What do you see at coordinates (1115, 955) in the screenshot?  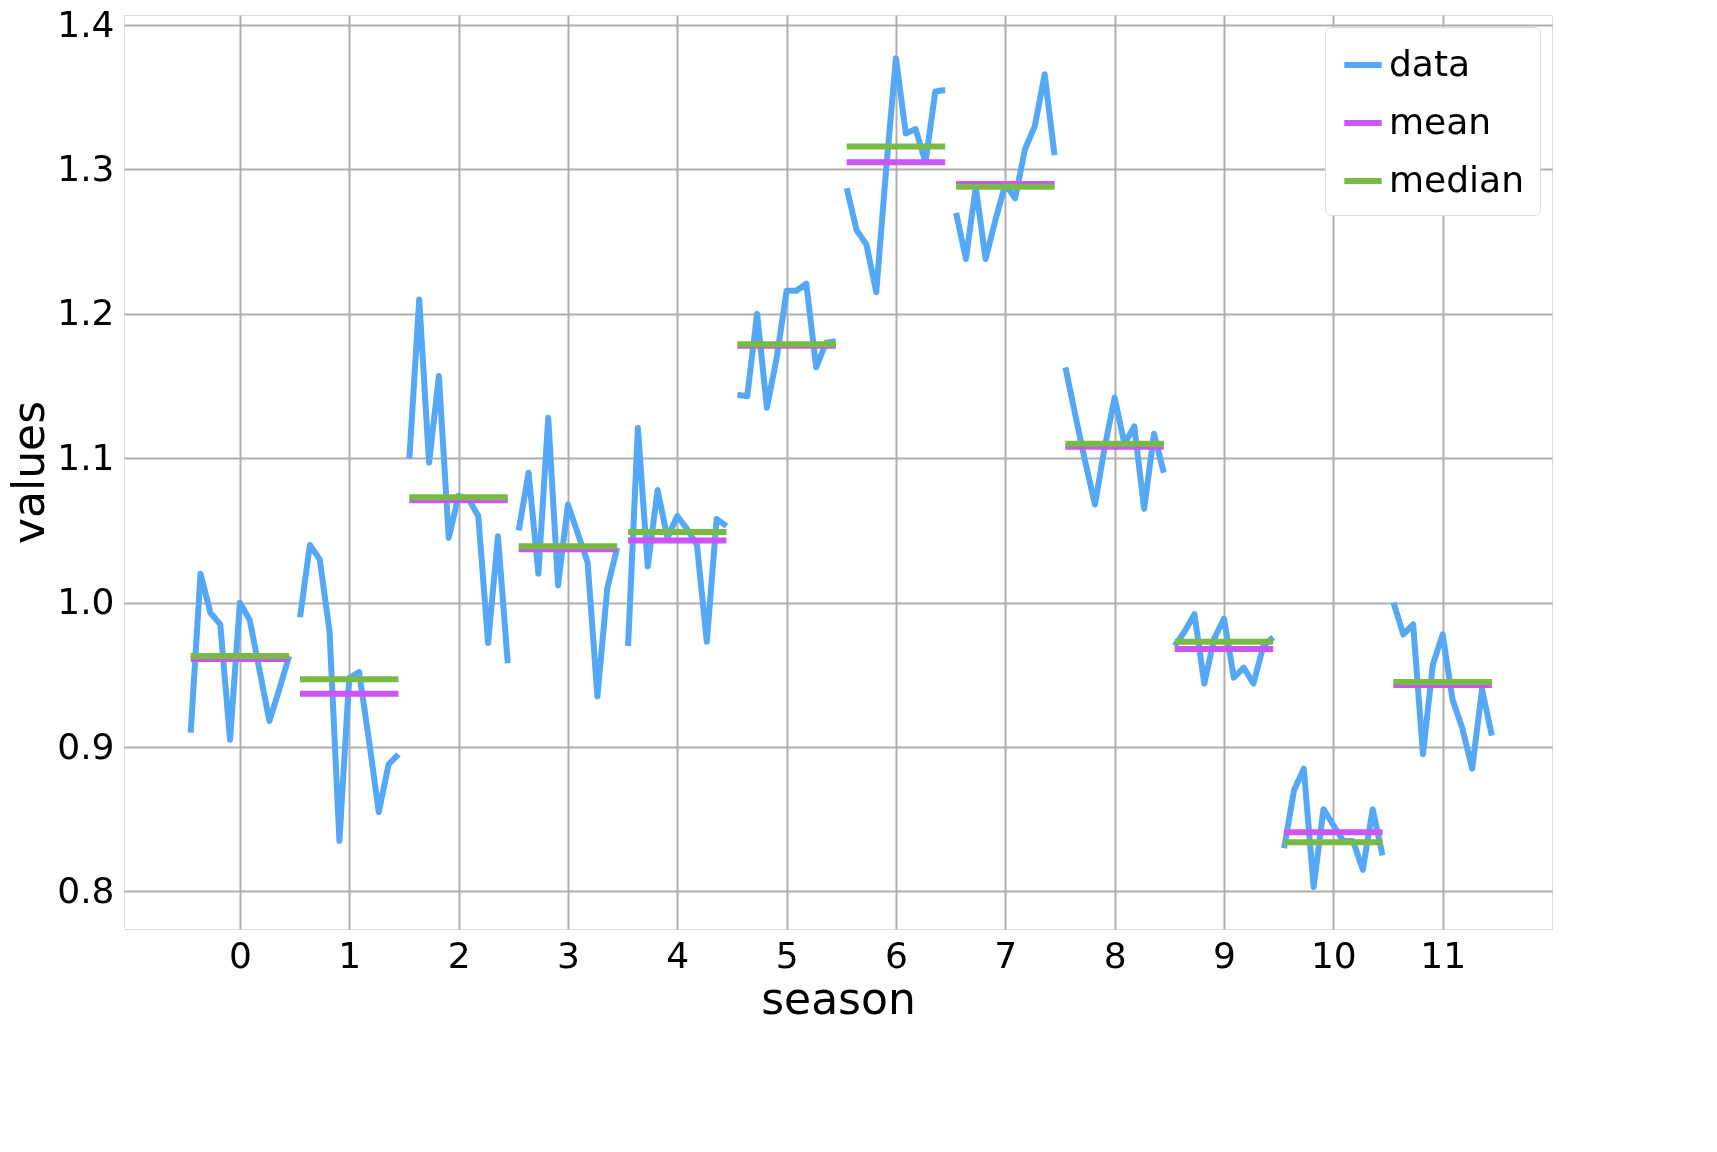 I see `x-tick-label: 8` at bounding box center [1115, 955].